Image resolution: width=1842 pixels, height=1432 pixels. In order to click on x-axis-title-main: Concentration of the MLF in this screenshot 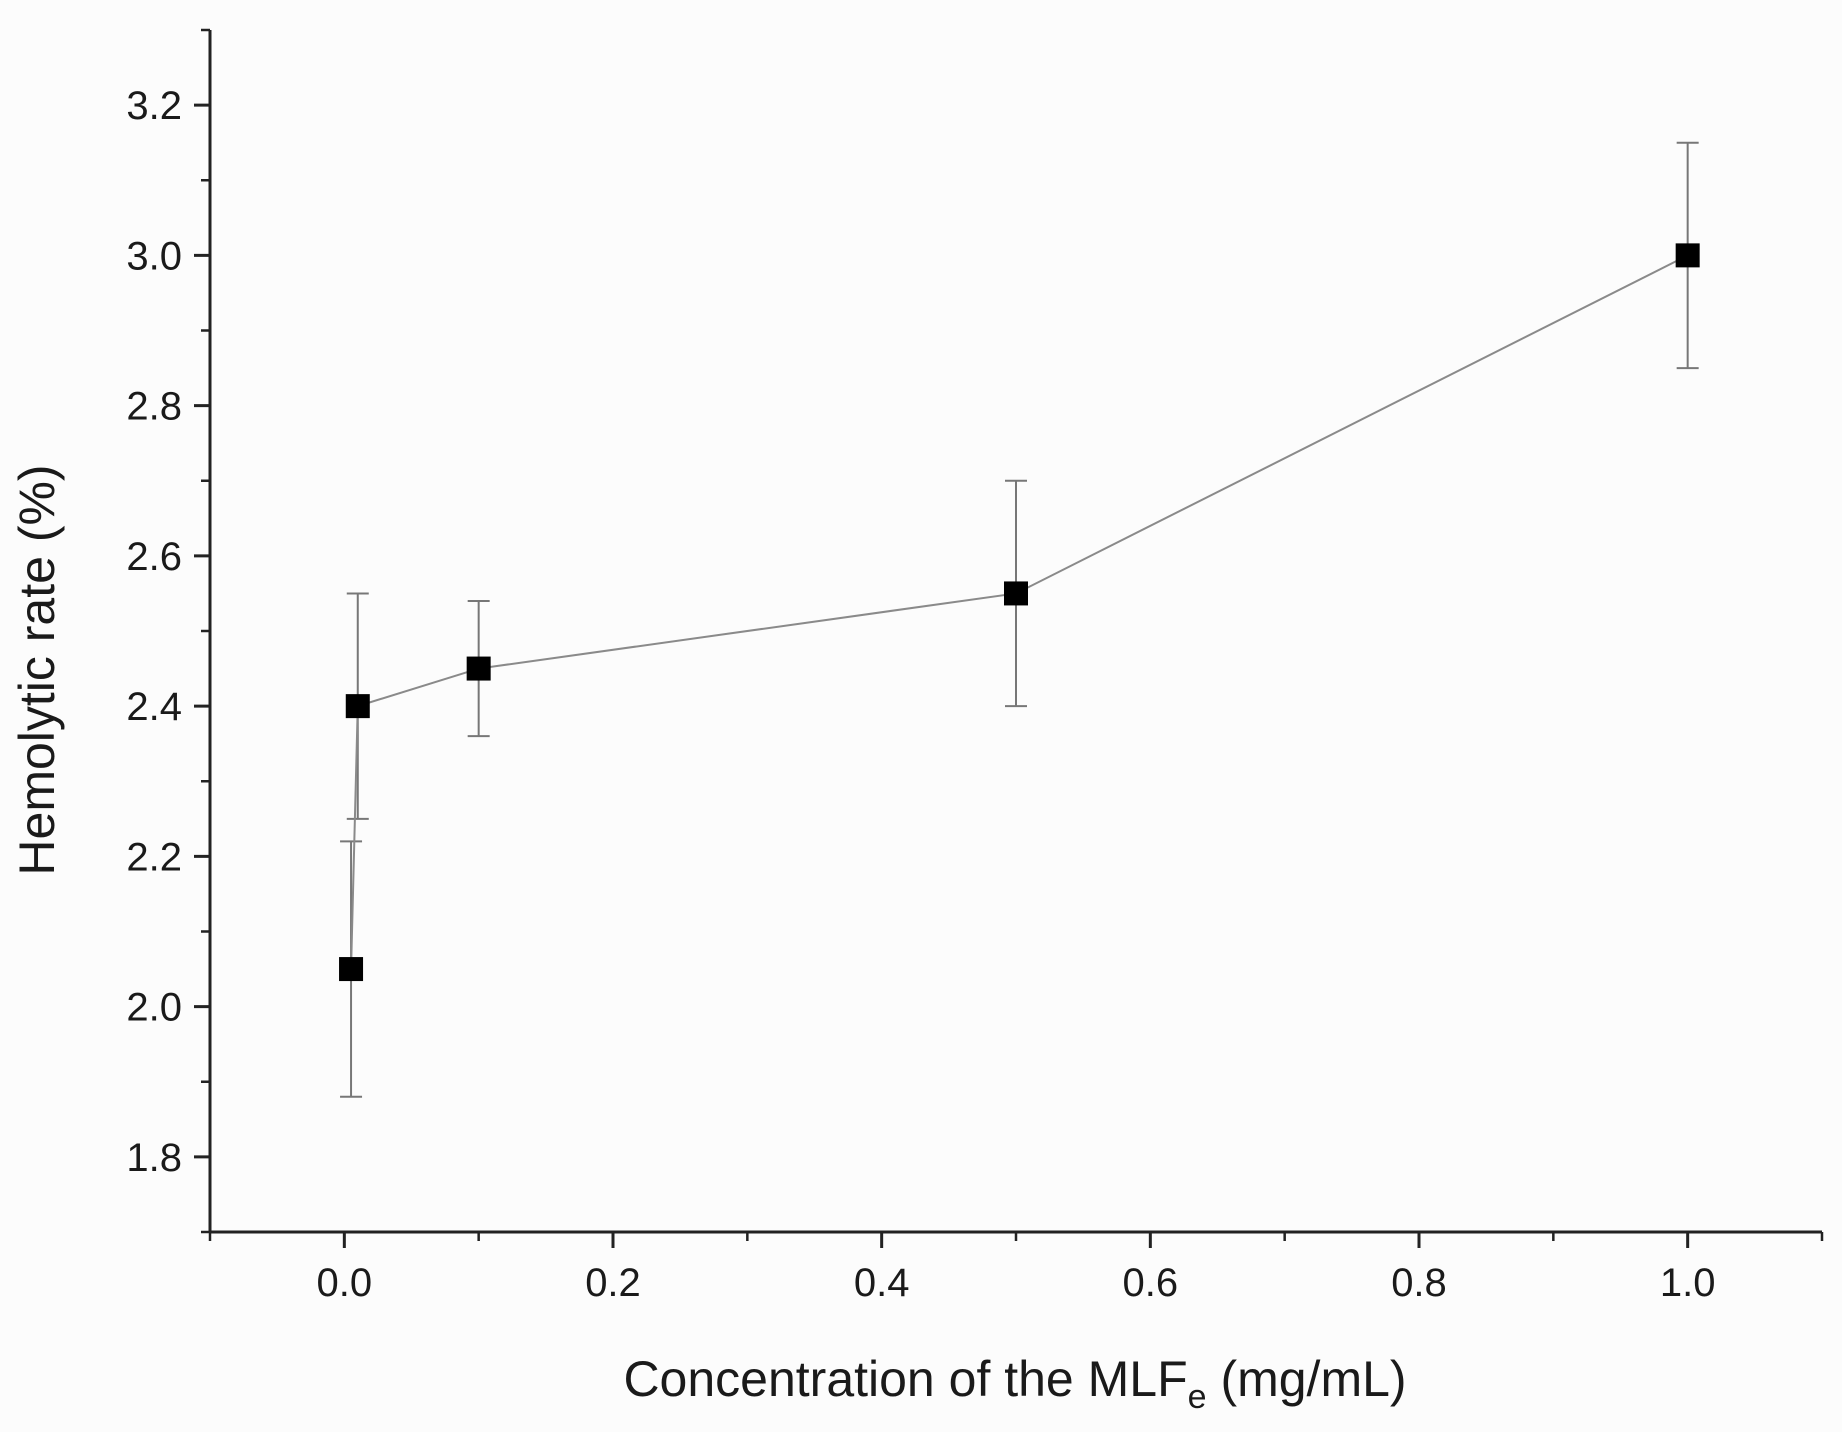, I will do `click(905, 1379)`.